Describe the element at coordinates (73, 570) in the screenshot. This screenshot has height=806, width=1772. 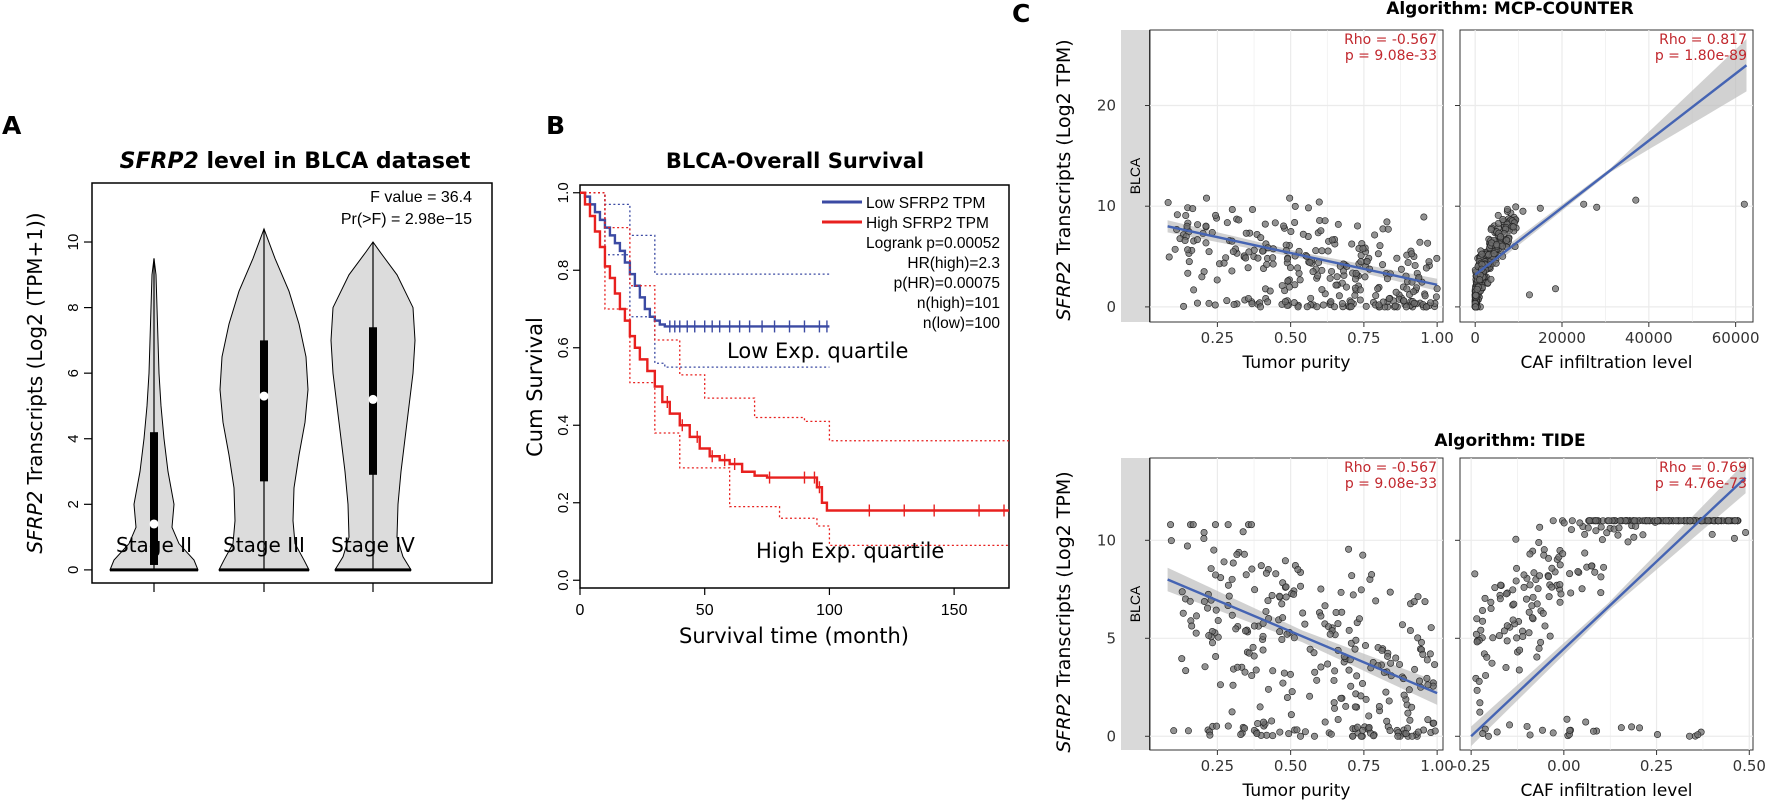
I see `violin-y-tick-label: 0` at that location.